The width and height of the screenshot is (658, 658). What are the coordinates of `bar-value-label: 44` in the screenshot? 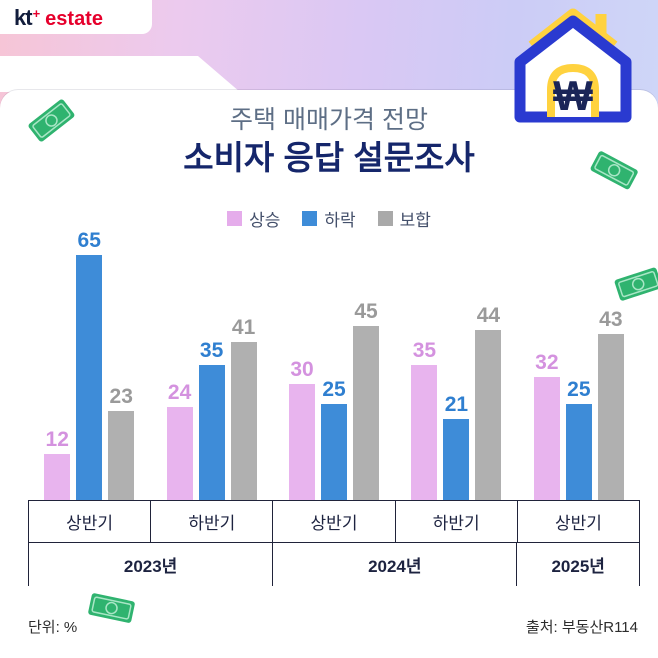 It's located at (488, 316).